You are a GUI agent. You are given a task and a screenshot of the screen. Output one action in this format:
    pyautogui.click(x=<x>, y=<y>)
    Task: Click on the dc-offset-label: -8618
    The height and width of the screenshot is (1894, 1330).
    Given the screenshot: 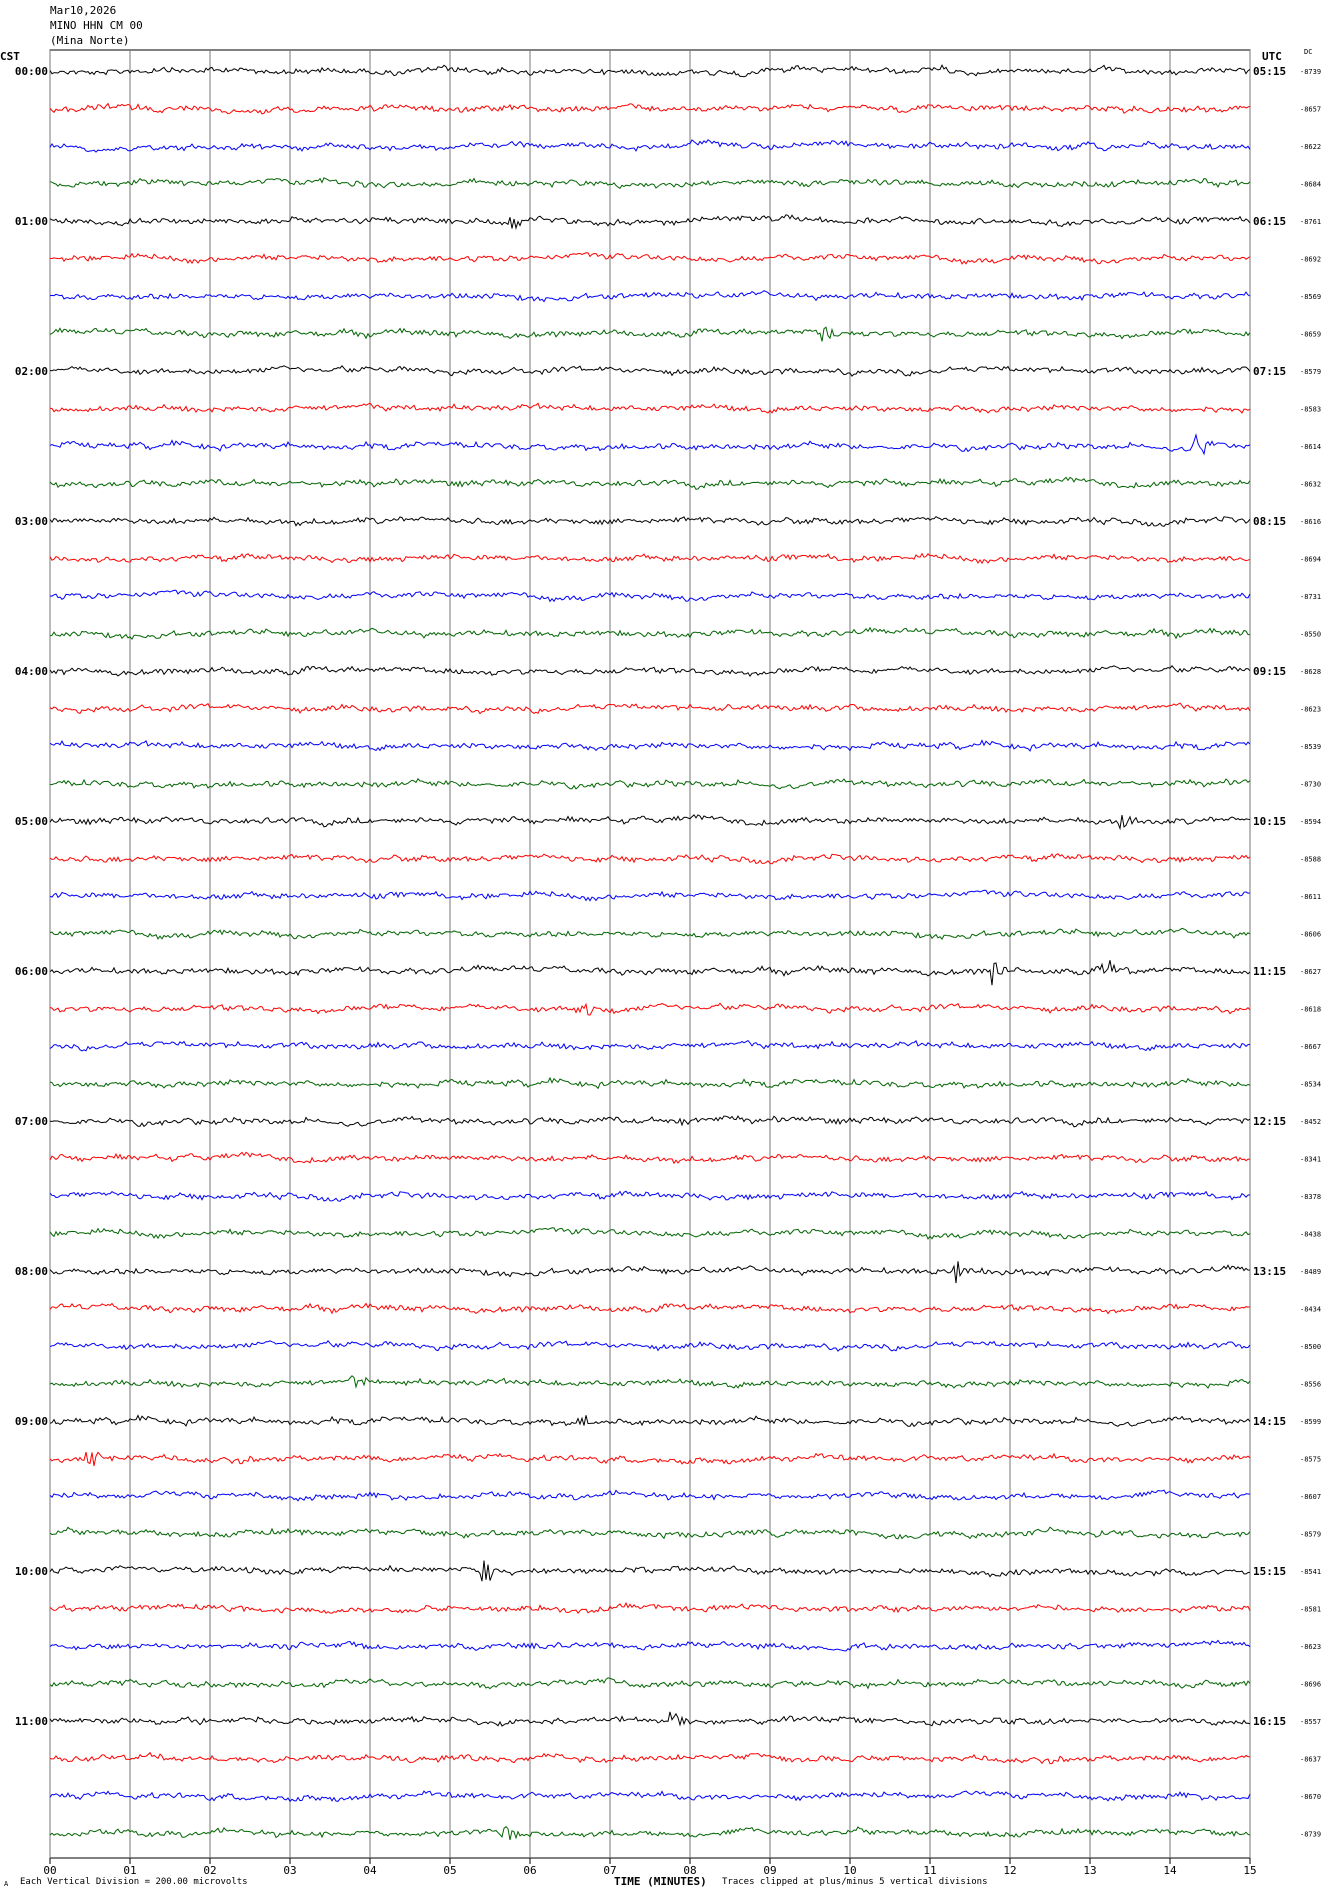 What is the action you would take?
    pyautogui.click(x=1310, y=1010)
    